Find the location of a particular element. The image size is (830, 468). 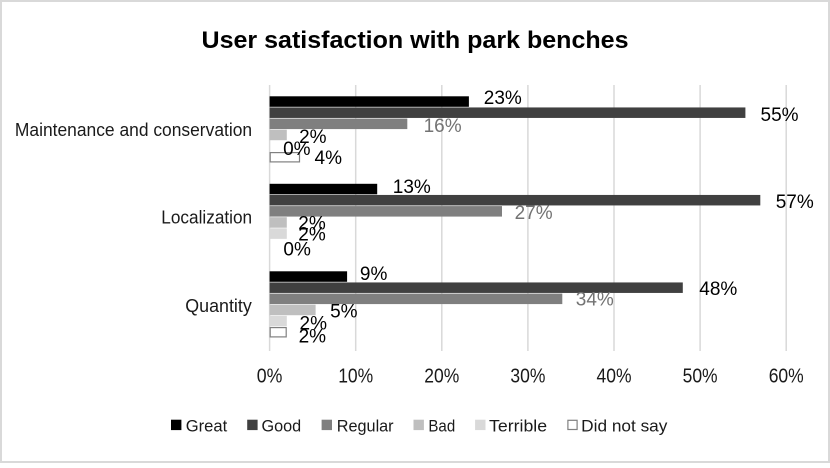

svg-text: 60% is located at coordinates (786, 377).